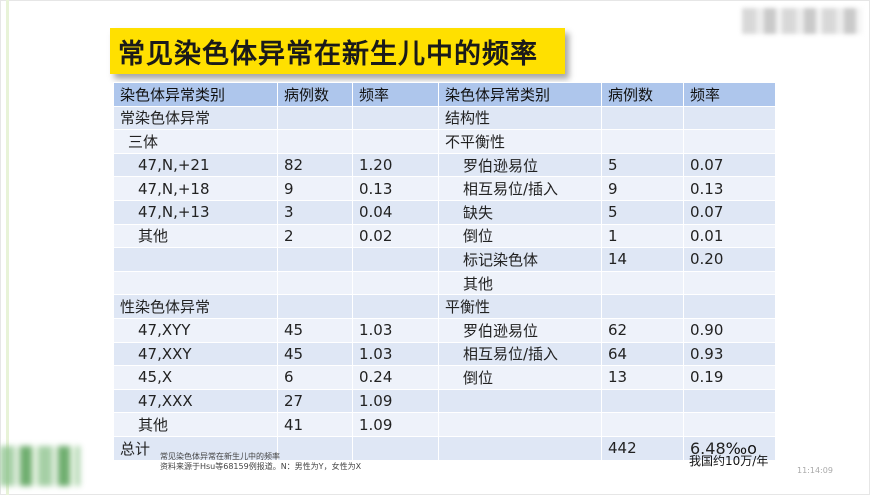 This screenshot has width=870, height=495. Describe the element at coordinates (642, 354) in the screenshot. I see `cell-cases-right: 64` at that location.